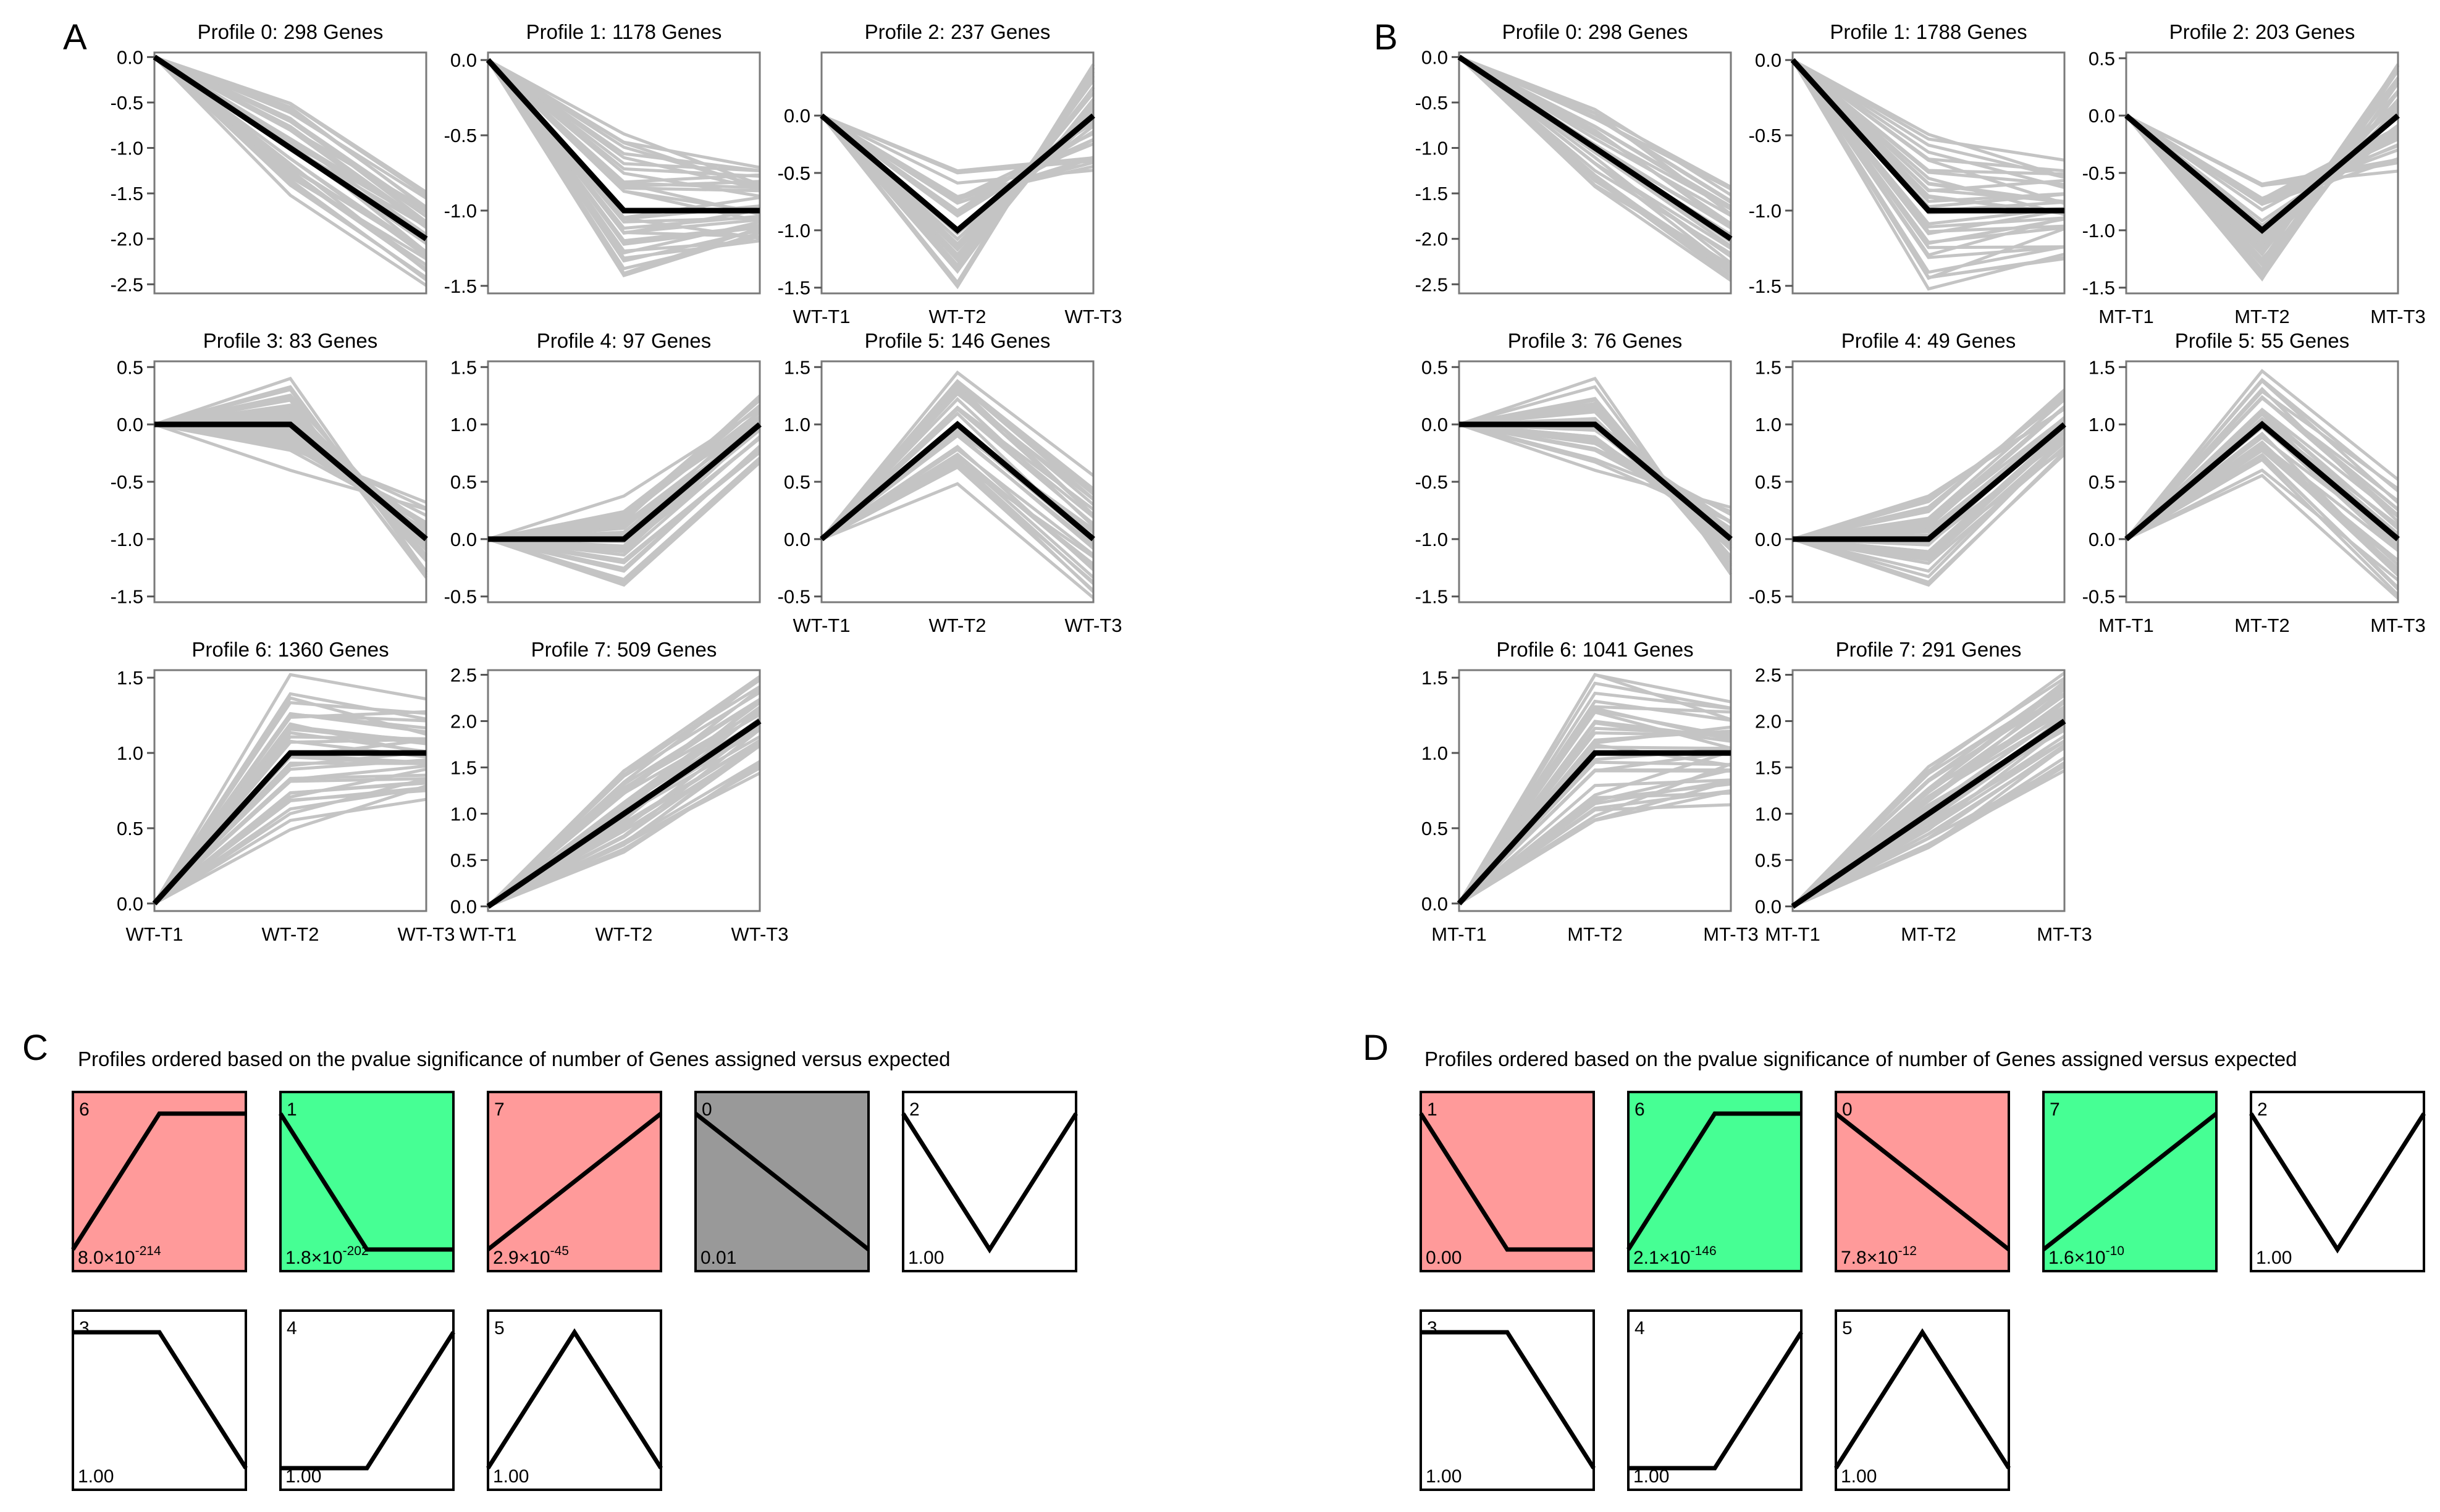  Describe the element at coordinates (2098, 288) in the screenshot. I see `panel-b-y-tick-label: -1.5` at that location.